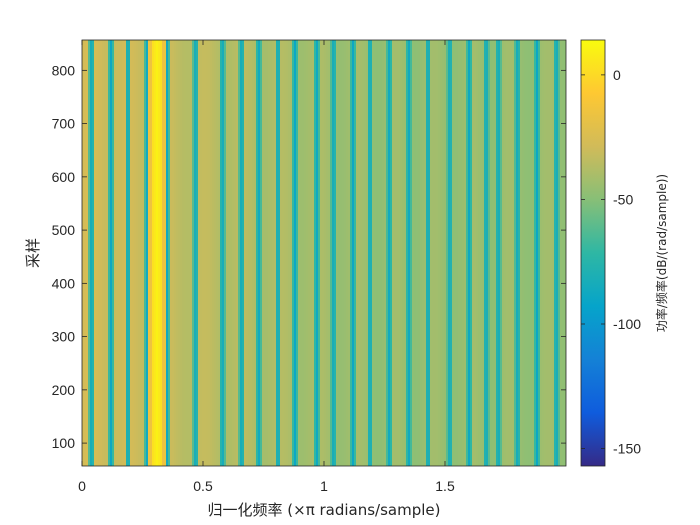  I want to click on y-tick-label: 300, so click(64, 337).